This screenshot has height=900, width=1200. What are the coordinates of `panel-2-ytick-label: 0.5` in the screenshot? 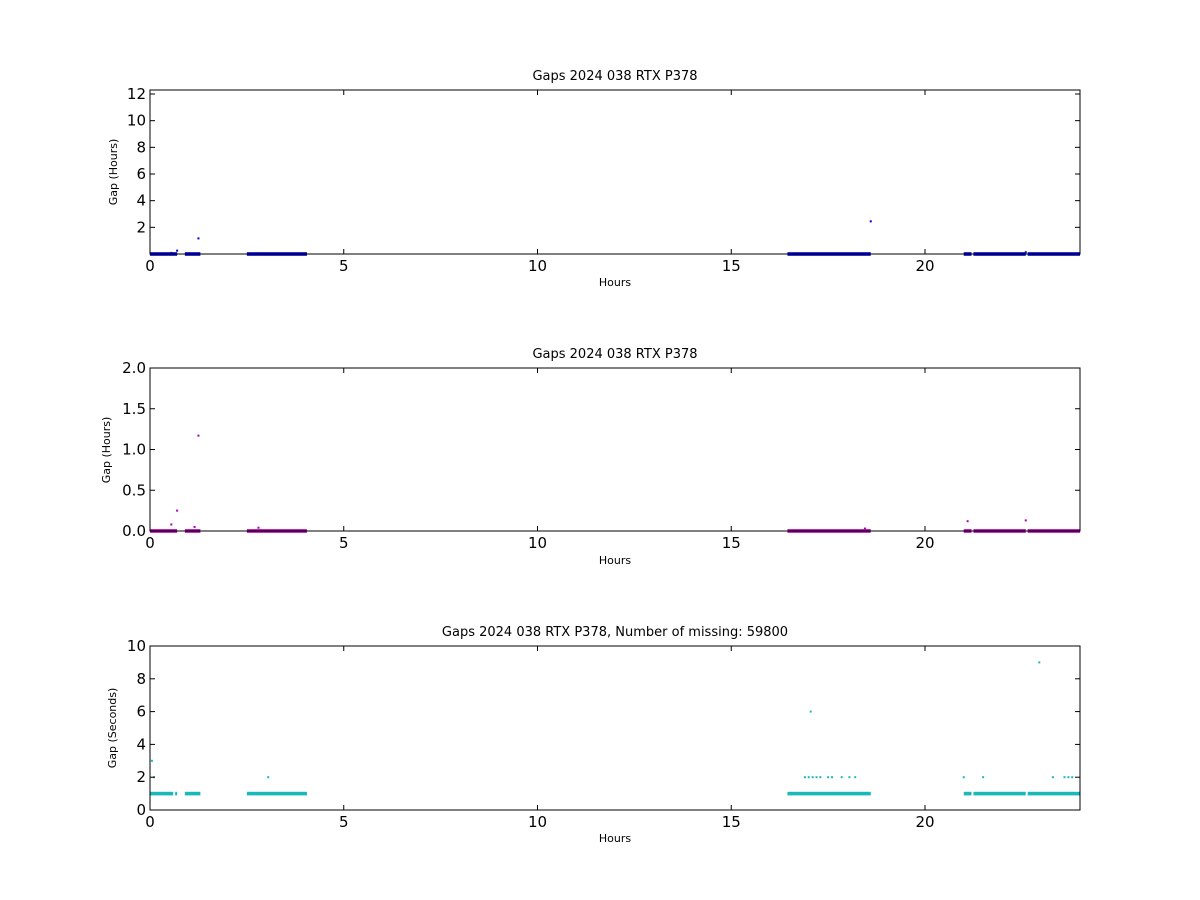 It's located at (134, 490).